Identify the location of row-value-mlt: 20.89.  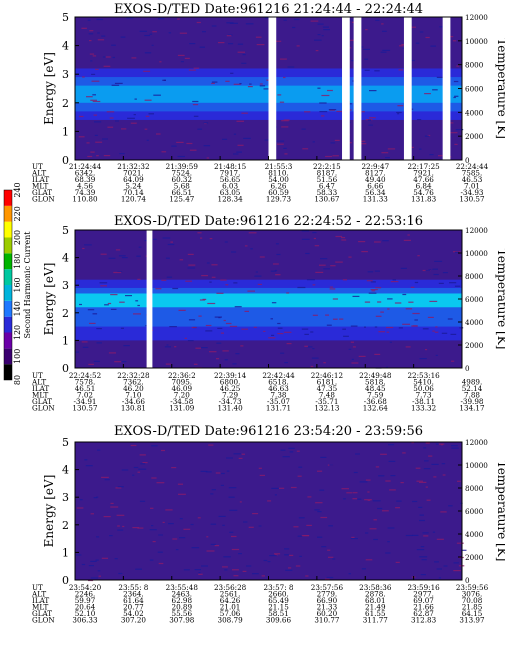
(182, 607).